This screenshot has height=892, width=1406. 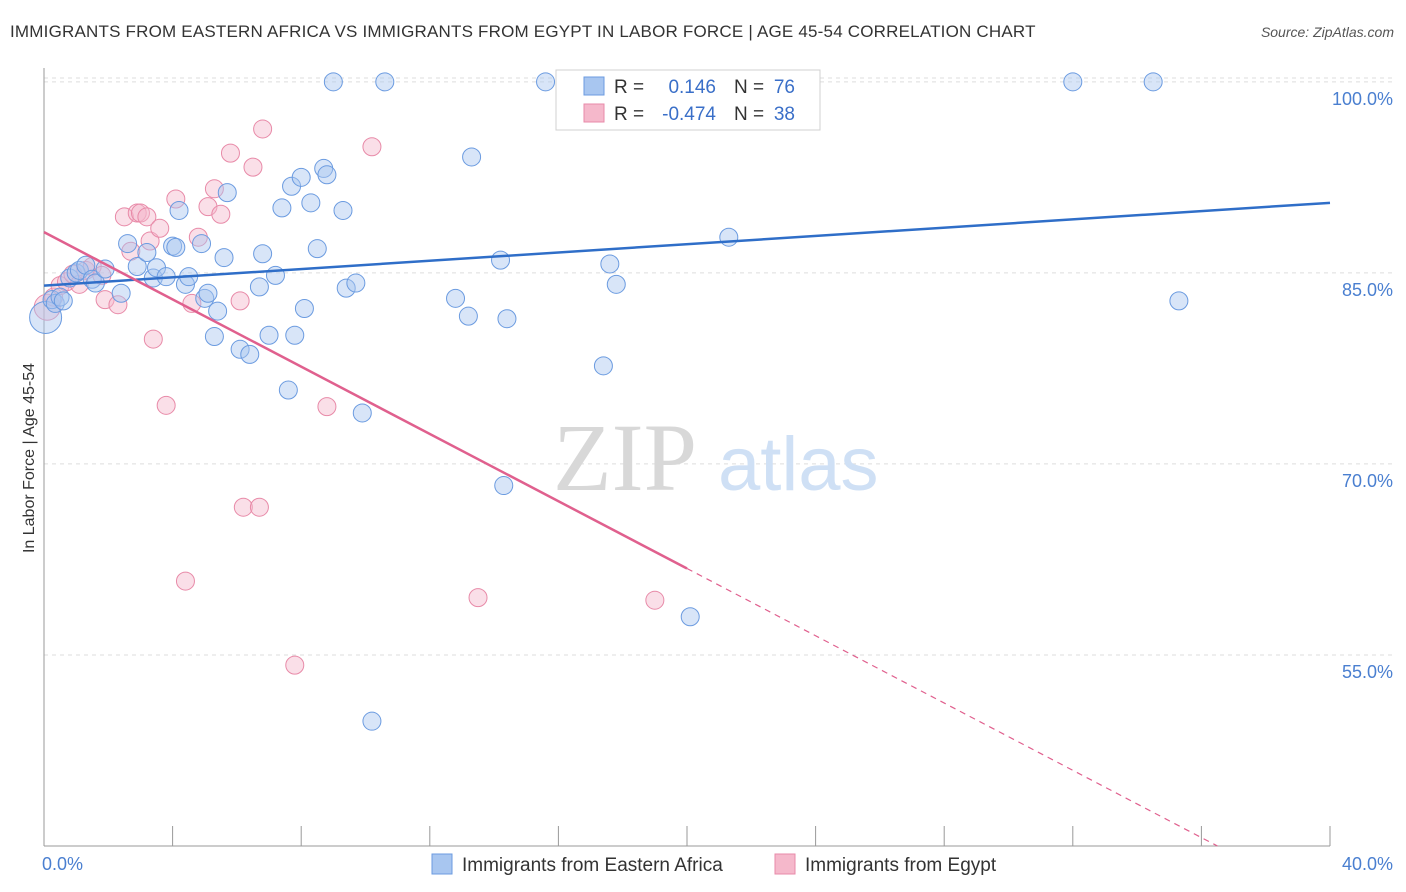 What do you see at coordinates (1367, 481) in the screenshot?
I see `y-tick-label: 70.0%` at bounding box center [1367, 481].